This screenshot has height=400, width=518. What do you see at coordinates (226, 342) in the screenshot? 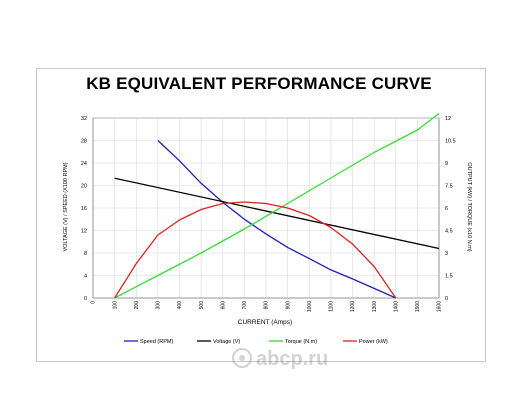
I see `legend-label-voltage-v: Voltage (V)` at bounding box center [226, 342].